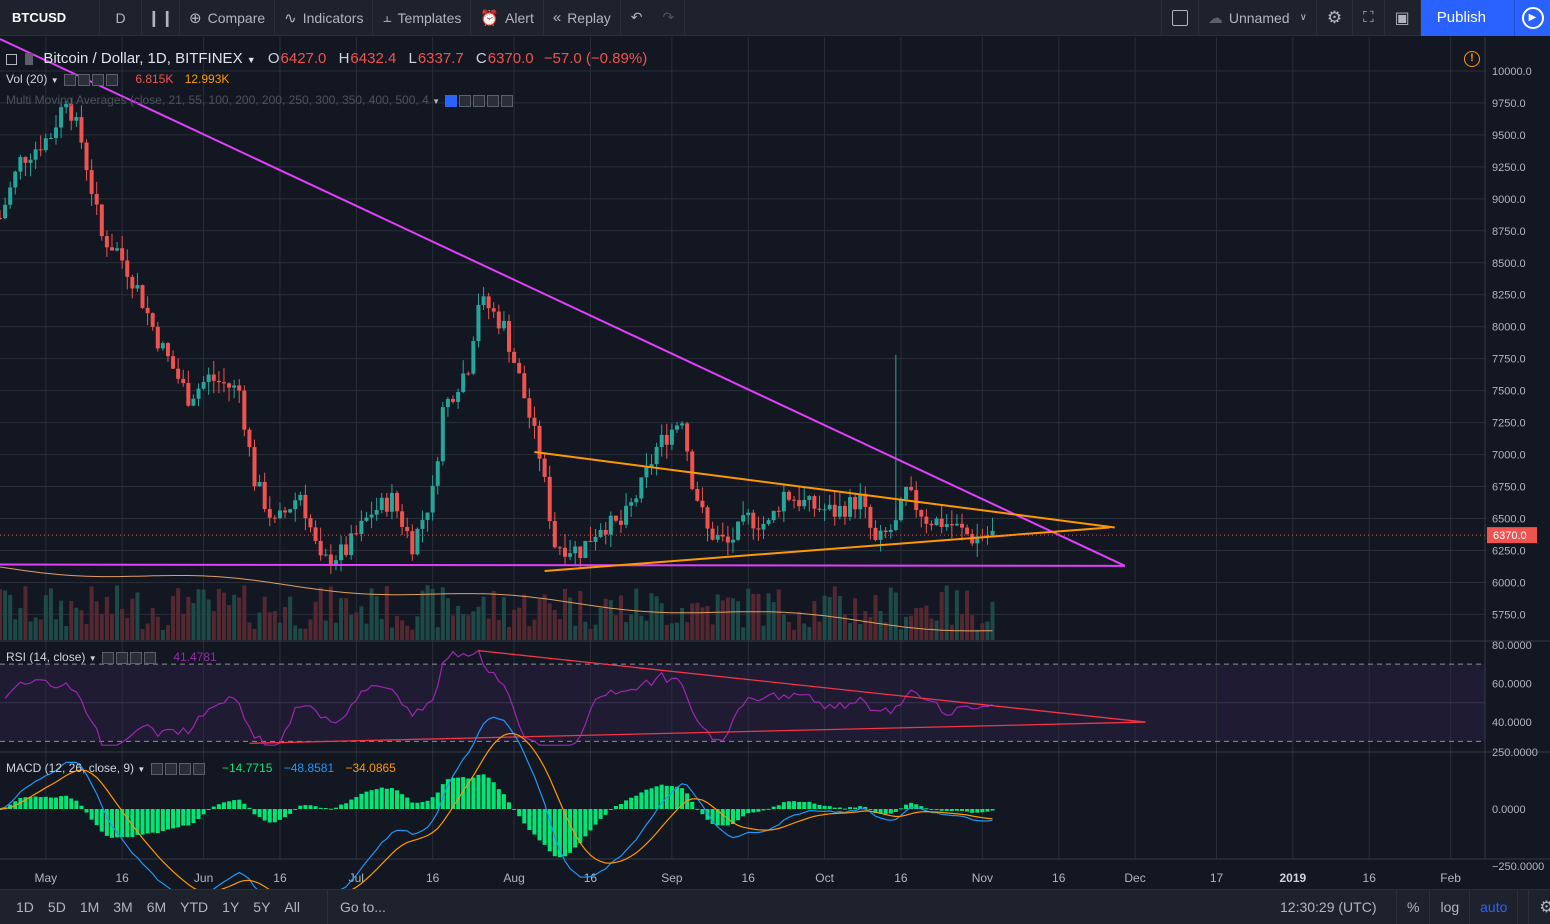 The height and width of the screenshot is (924, 1550). What do you see at coordinates (156, 768) in the screenshot?
I see `macd-eye-icon` at bounding box center [156, 768].